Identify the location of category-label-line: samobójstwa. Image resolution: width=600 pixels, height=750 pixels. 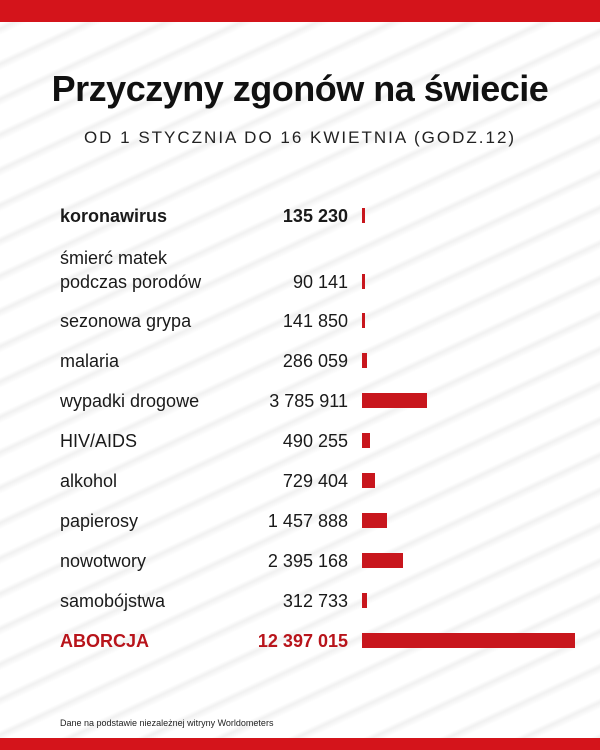
(113, 601).